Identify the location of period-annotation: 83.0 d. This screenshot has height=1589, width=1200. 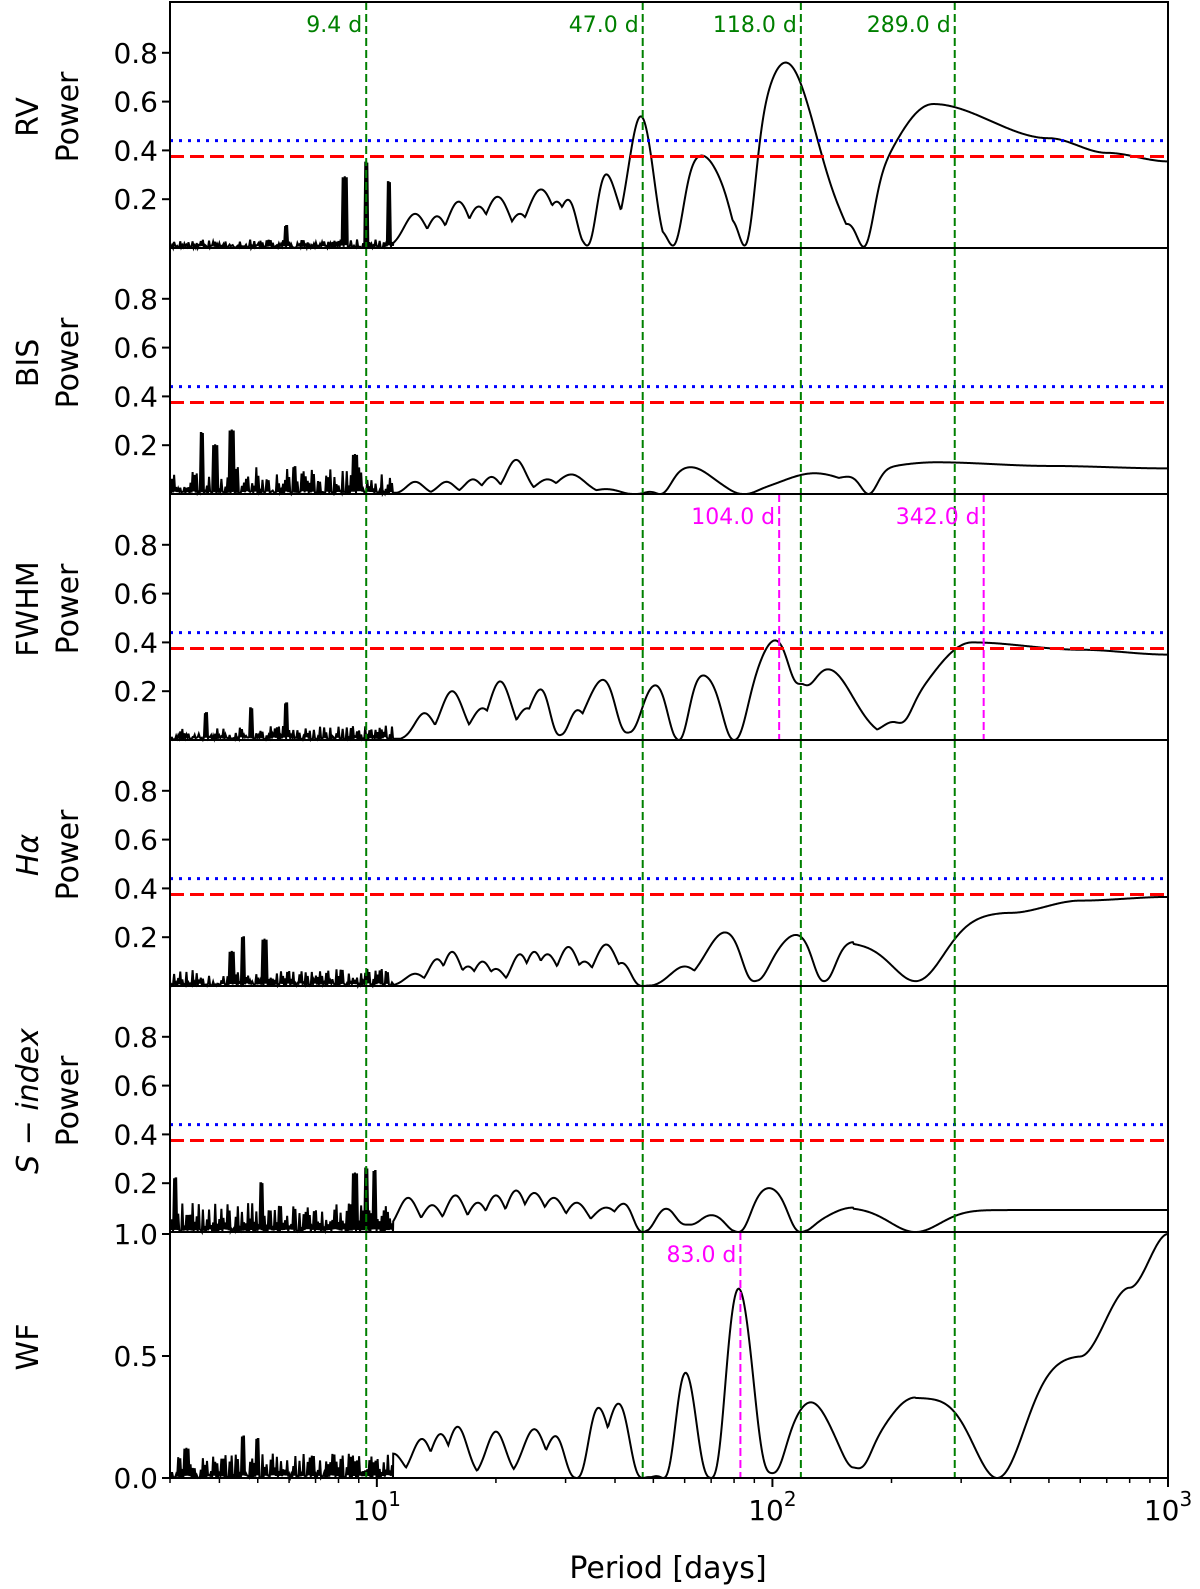
(701, 1255).